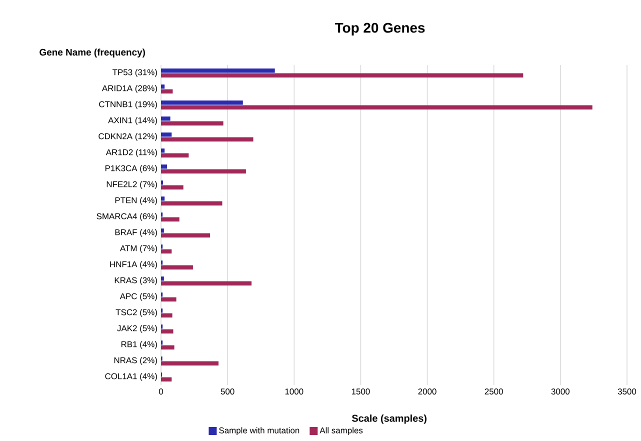 This screenshot has height=441, width=641. I want to click on x-tick-label: 3500, so click(627, 391).